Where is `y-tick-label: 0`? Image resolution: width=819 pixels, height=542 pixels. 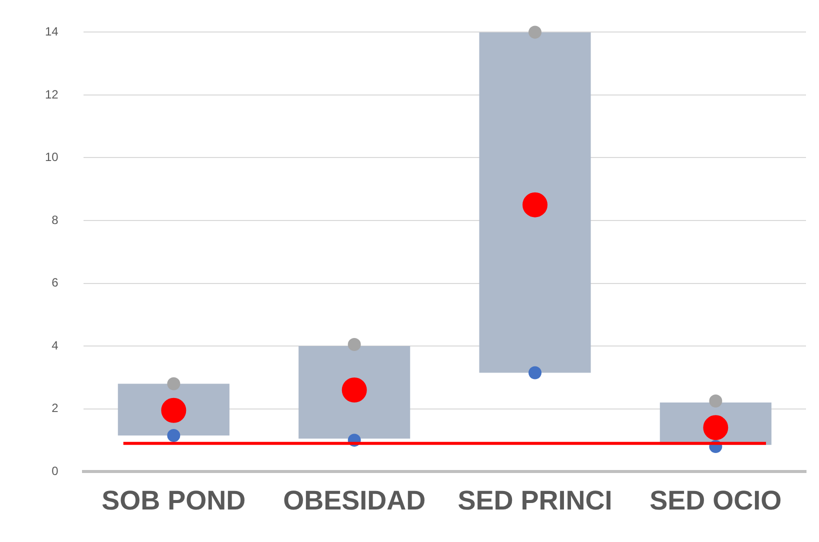 y-tick-label: 0 is located at coordinates (55, 471).